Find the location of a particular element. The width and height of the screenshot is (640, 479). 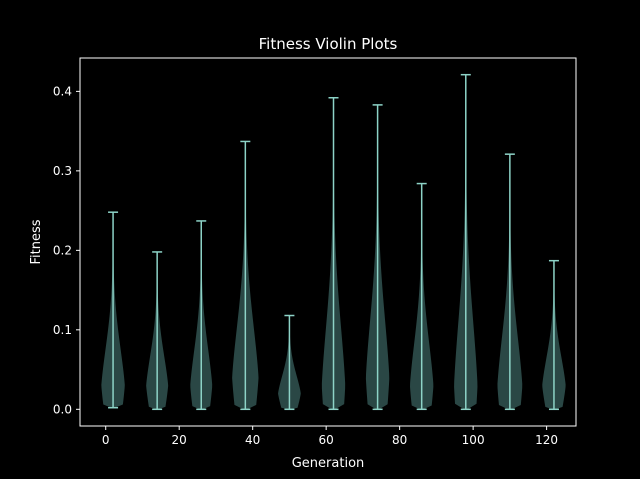

y-axis-label: Fitness is located at coordinates (36, 241).